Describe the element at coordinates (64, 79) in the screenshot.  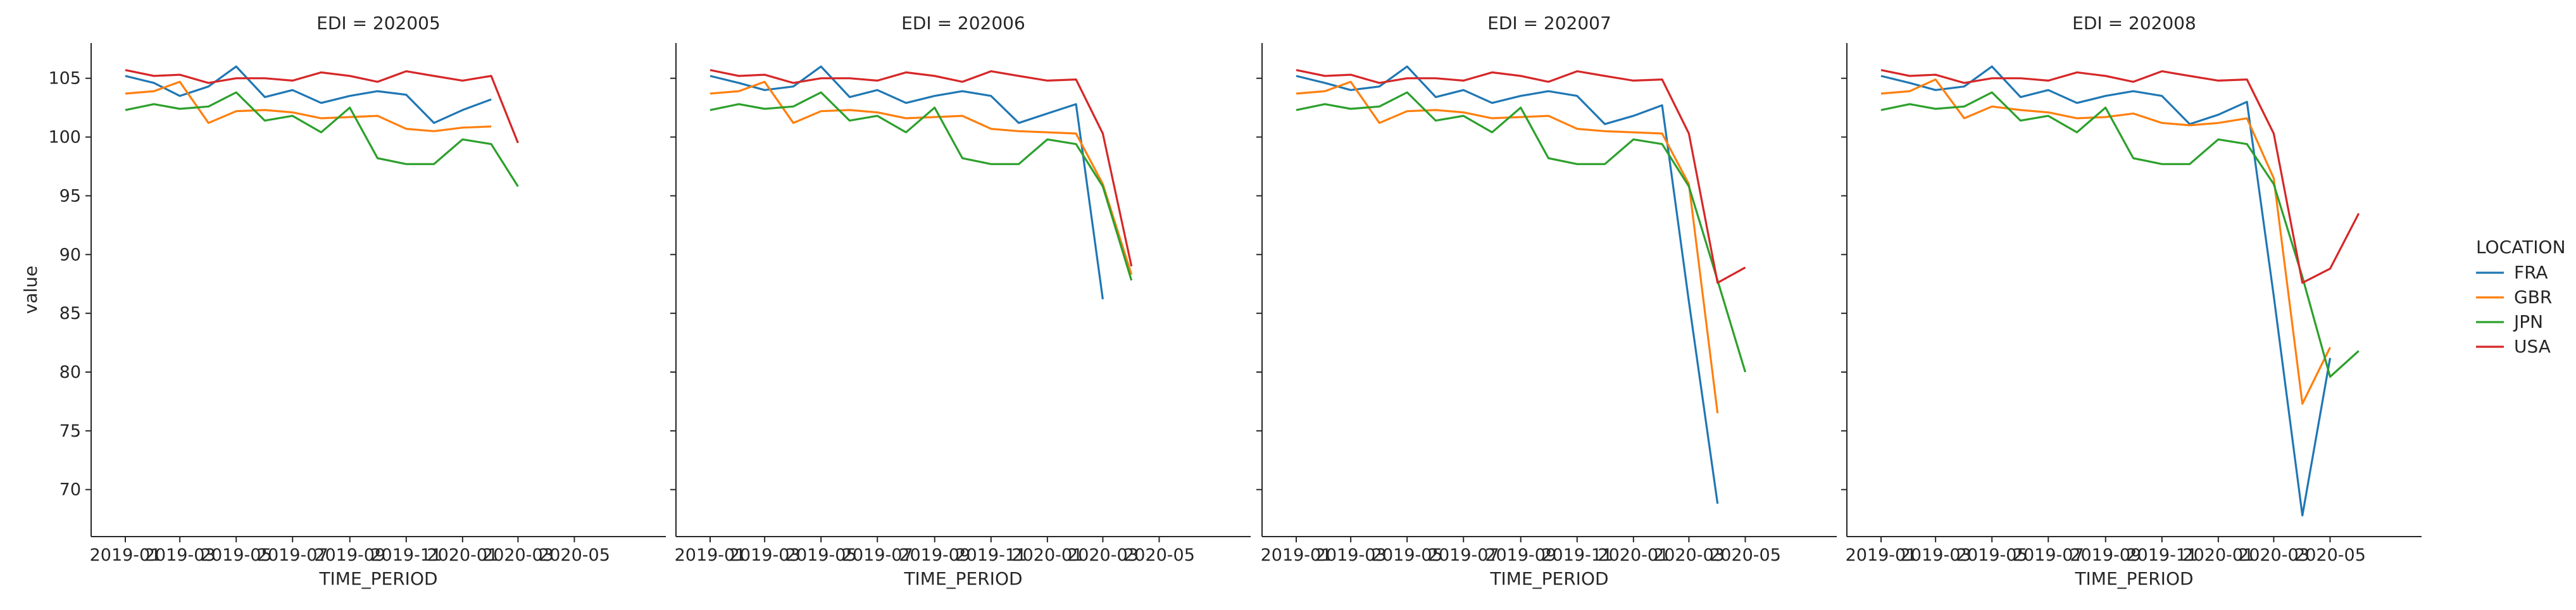
I see `y-tick-label: 105` at that location.